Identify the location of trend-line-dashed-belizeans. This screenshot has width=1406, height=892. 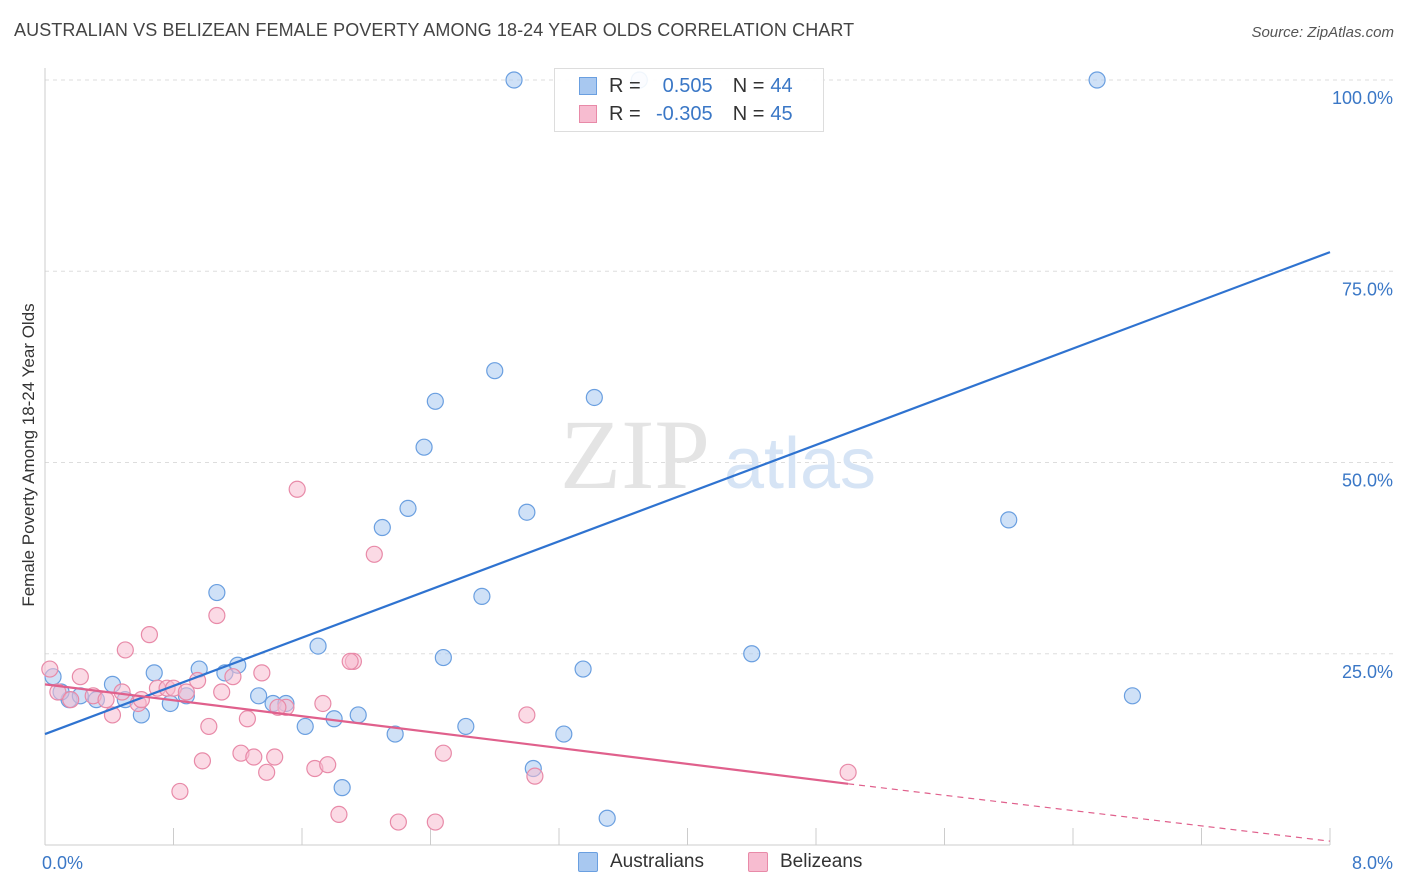
(1089, 812).